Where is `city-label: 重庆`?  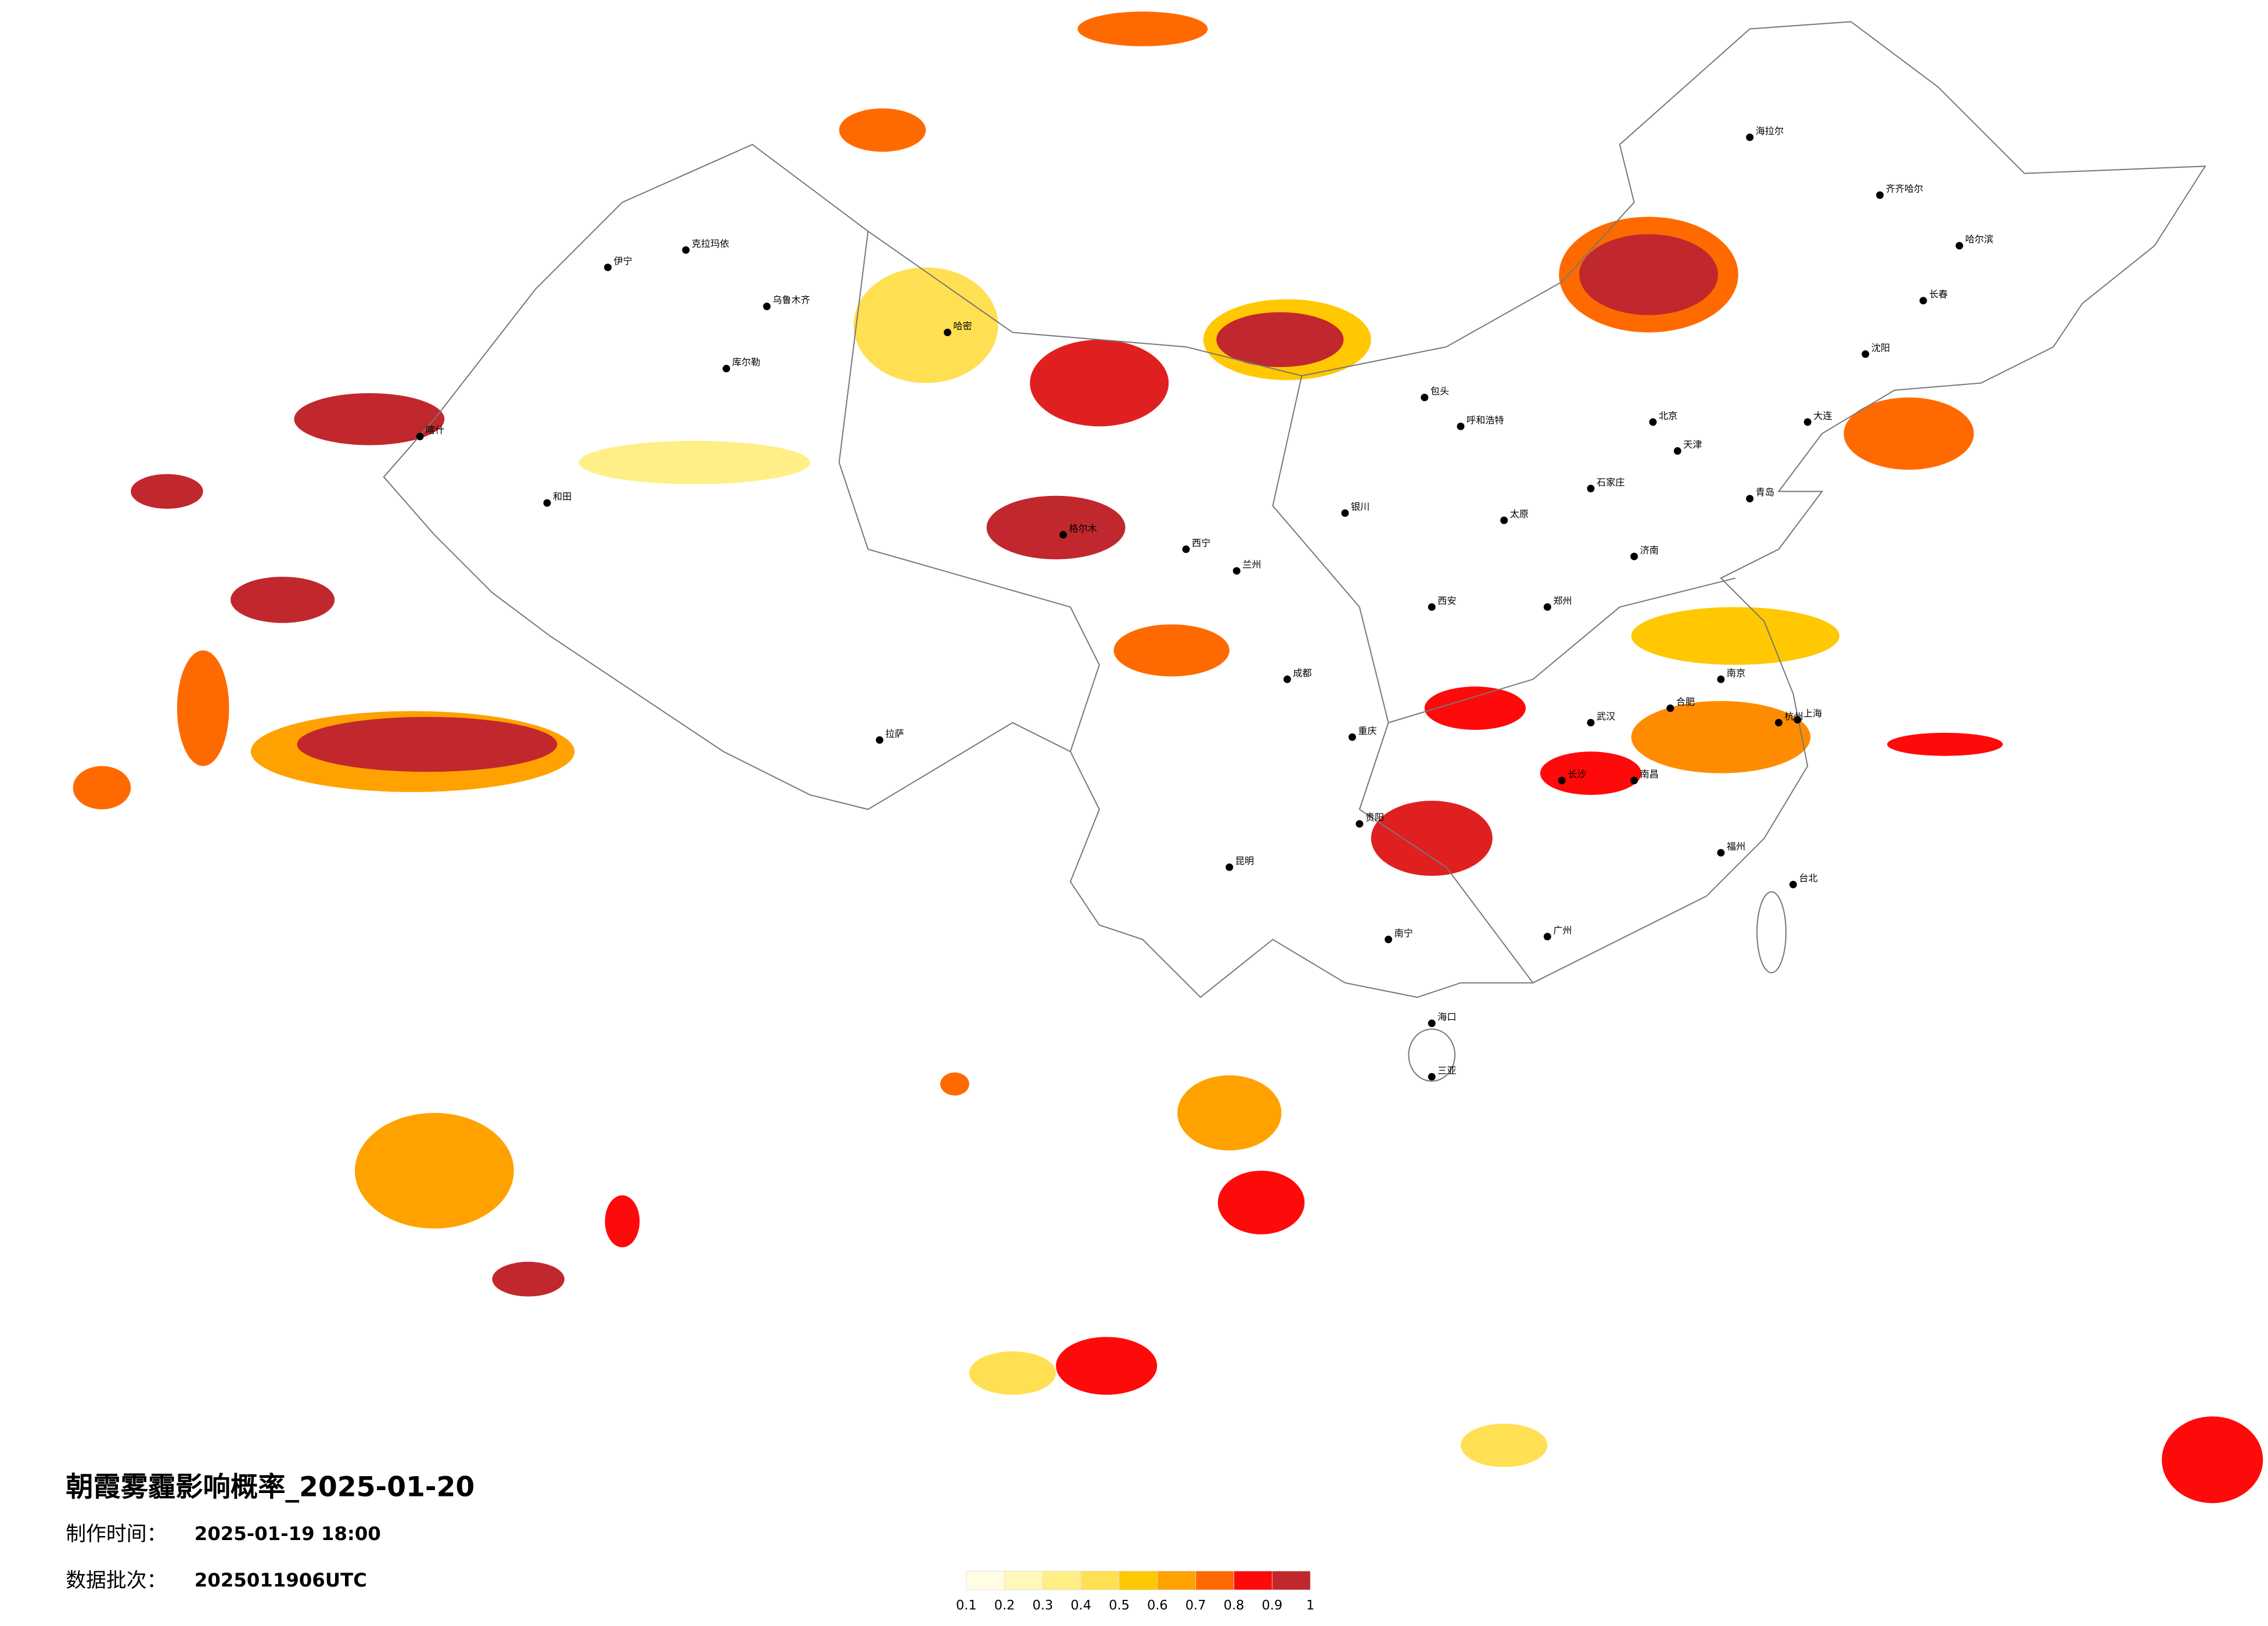
city-label: 重庆 is located at coordinates (1367, 731).